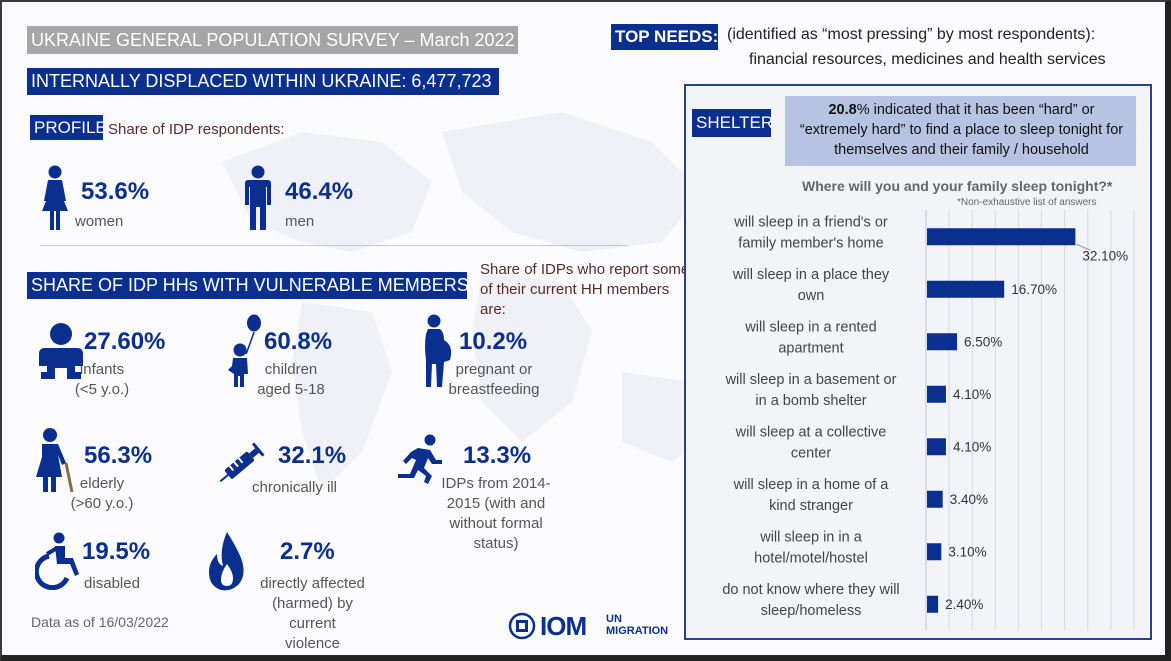  Describe the element at coordinates (732, 123) in the screenshot. I see `shelter-label: SHELTER` at that location.